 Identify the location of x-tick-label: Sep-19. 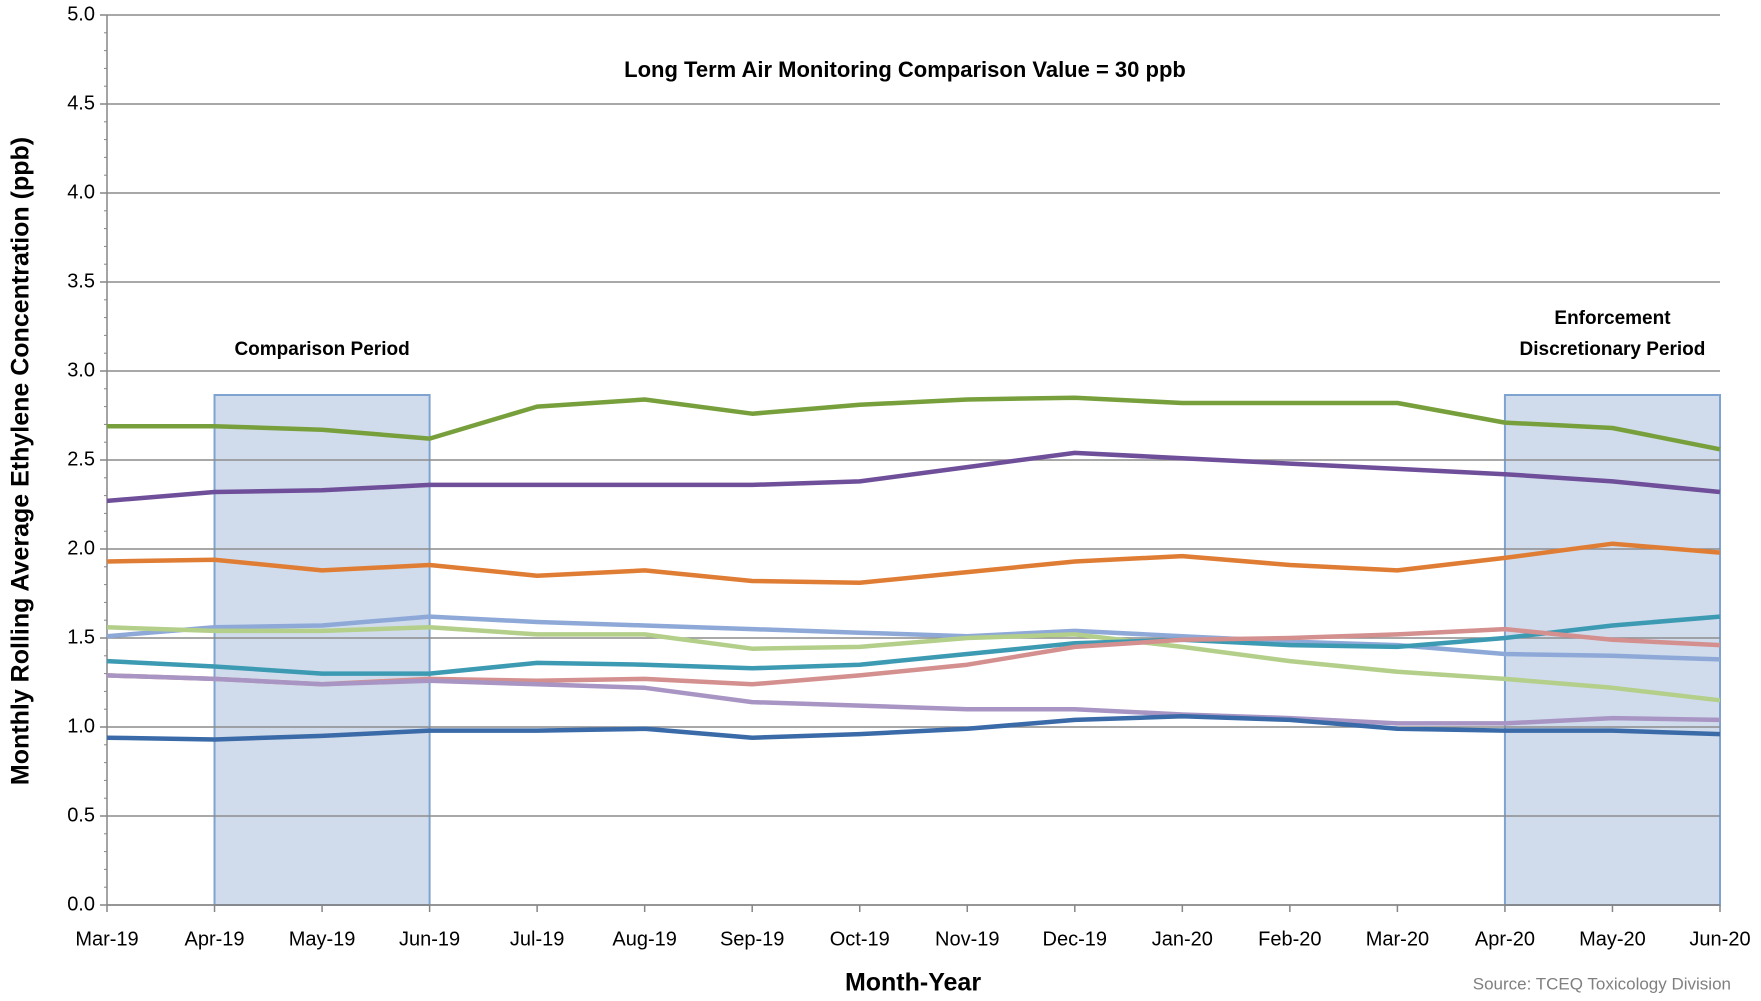
(752, 939).